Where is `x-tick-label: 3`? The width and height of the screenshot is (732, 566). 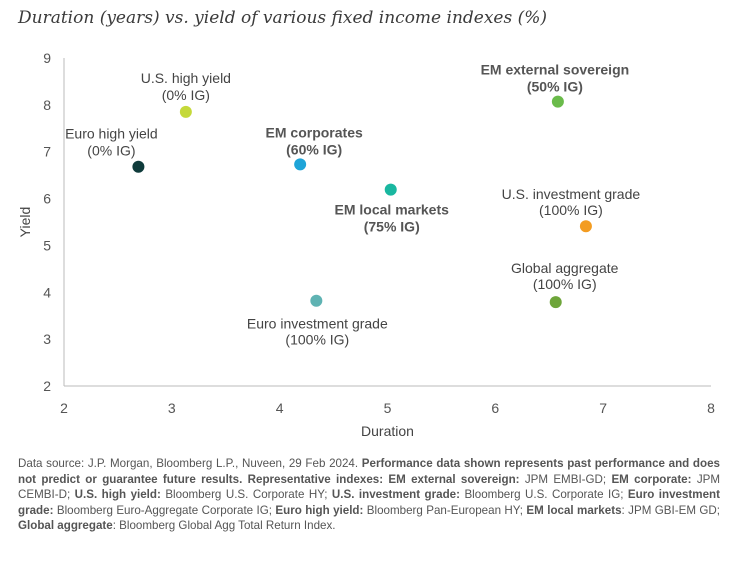
x-tick-label: 3 is located at coordinates (172, 408).